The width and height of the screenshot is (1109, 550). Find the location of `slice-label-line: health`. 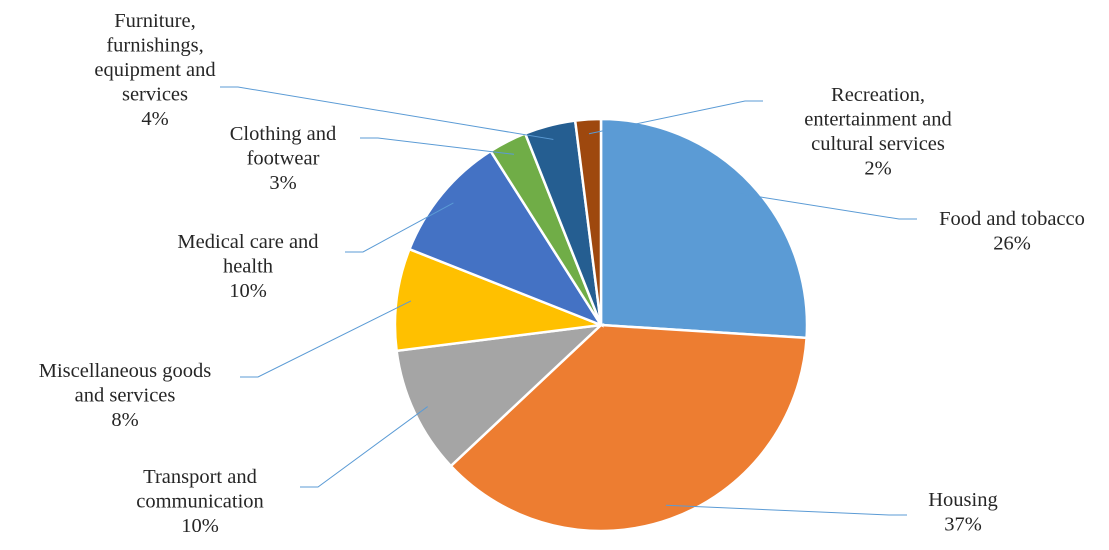

slice-label-line: health is located at coordinates (248, 267).